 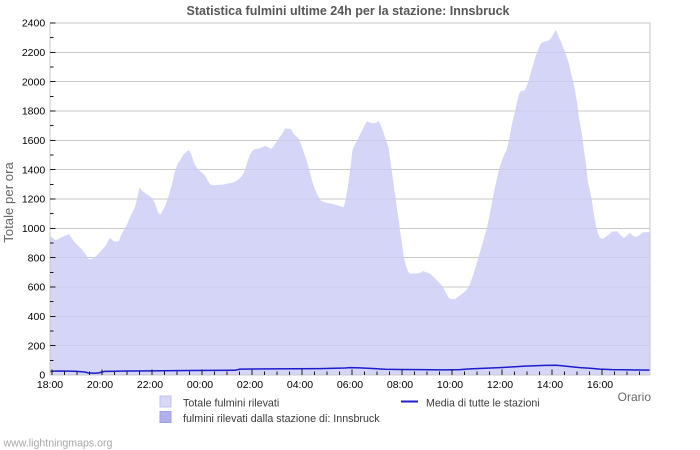 I want to click on svg-text: 16:00, so click(x=600, y=385).